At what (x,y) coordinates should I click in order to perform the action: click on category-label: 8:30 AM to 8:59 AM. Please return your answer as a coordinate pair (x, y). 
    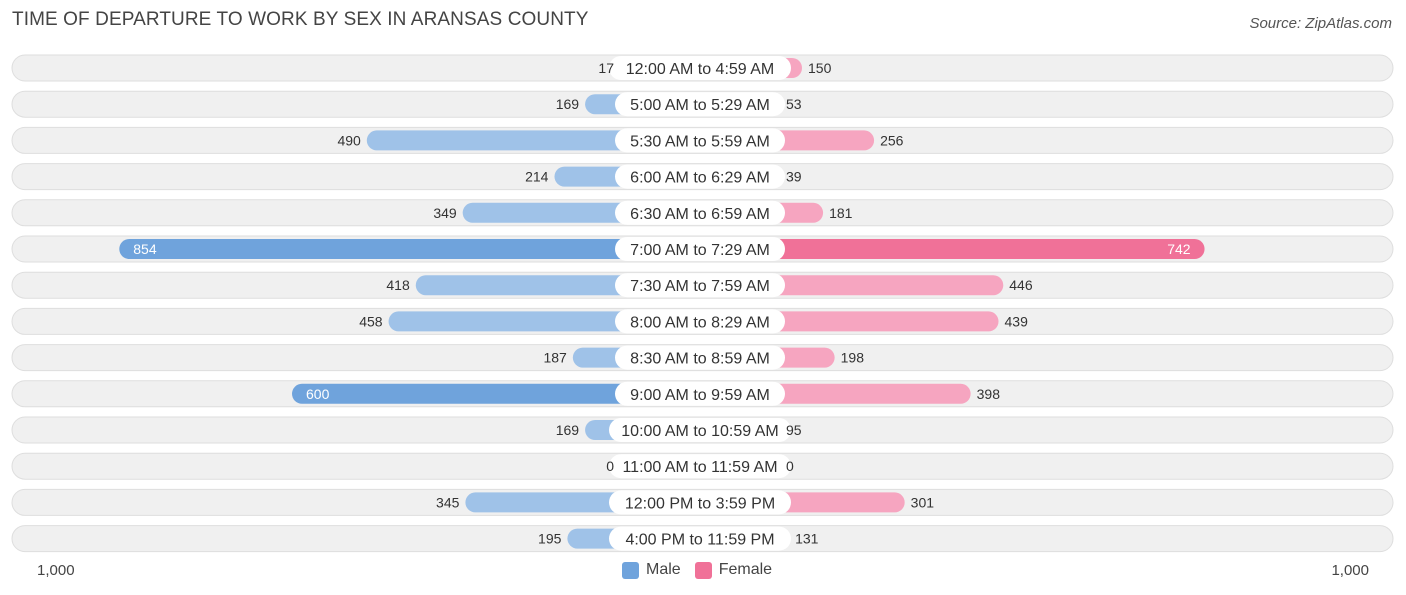
    Looking at the image, I should click on (700, 359).